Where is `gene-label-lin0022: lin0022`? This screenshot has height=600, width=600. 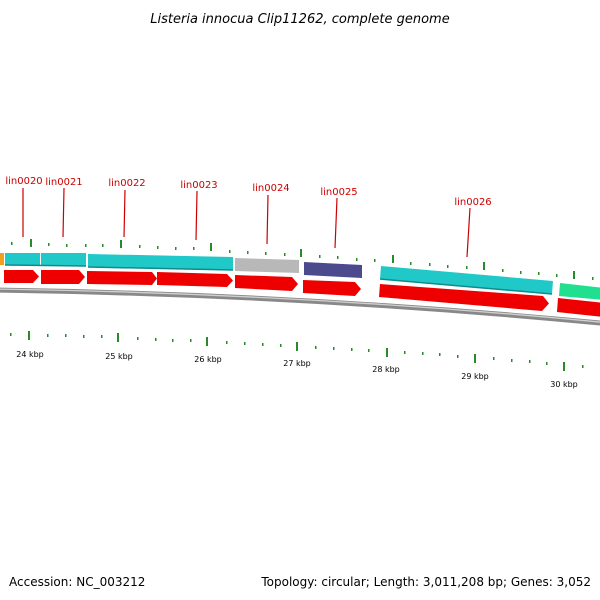 gene-label-lin0022: lin0022 is located at coordinates (126, 183).